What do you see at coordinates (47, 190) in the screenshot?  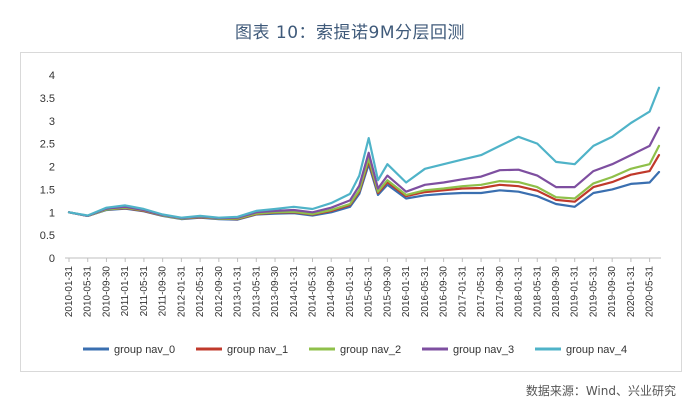 I see `y-tick-label: 1.5` at bounding box center [47, 190].